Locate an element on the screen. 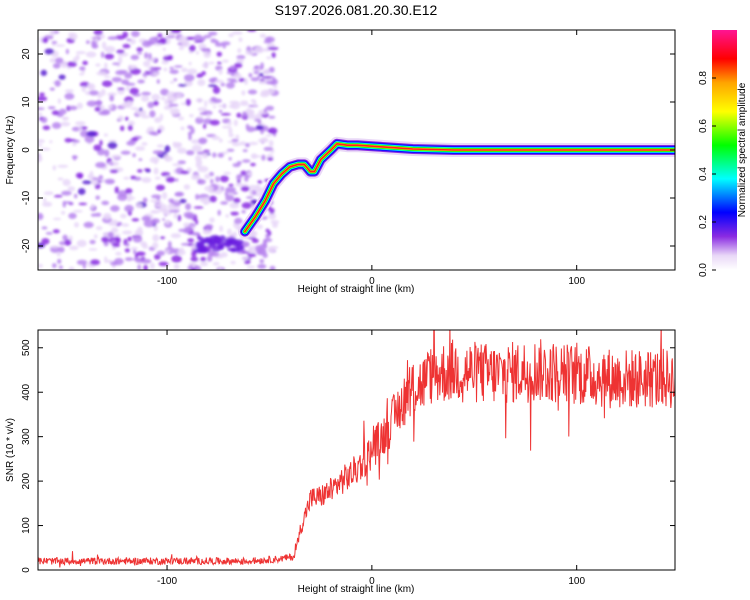 The width and height of the screenshot is (750, 600). snr-ylabel: SNR (10 * v/v) is located at coordinates (10, 450).